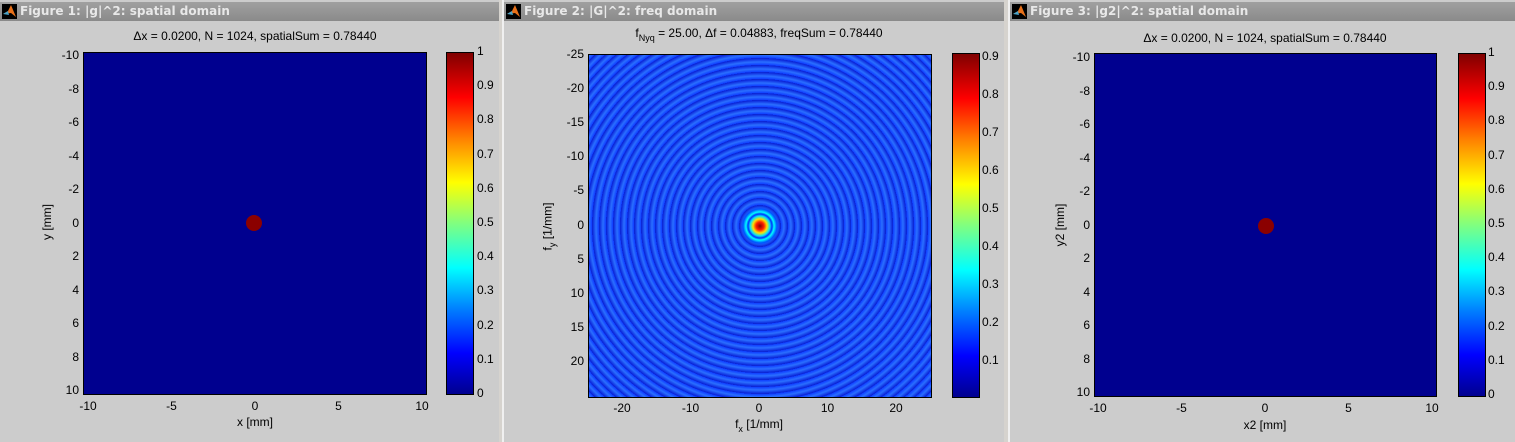 The image size is (1515, 442). What do you see at coordinates (637, 33) in the screenshot?
I see `plot-title-f: f` at bounding box center [637, 33].